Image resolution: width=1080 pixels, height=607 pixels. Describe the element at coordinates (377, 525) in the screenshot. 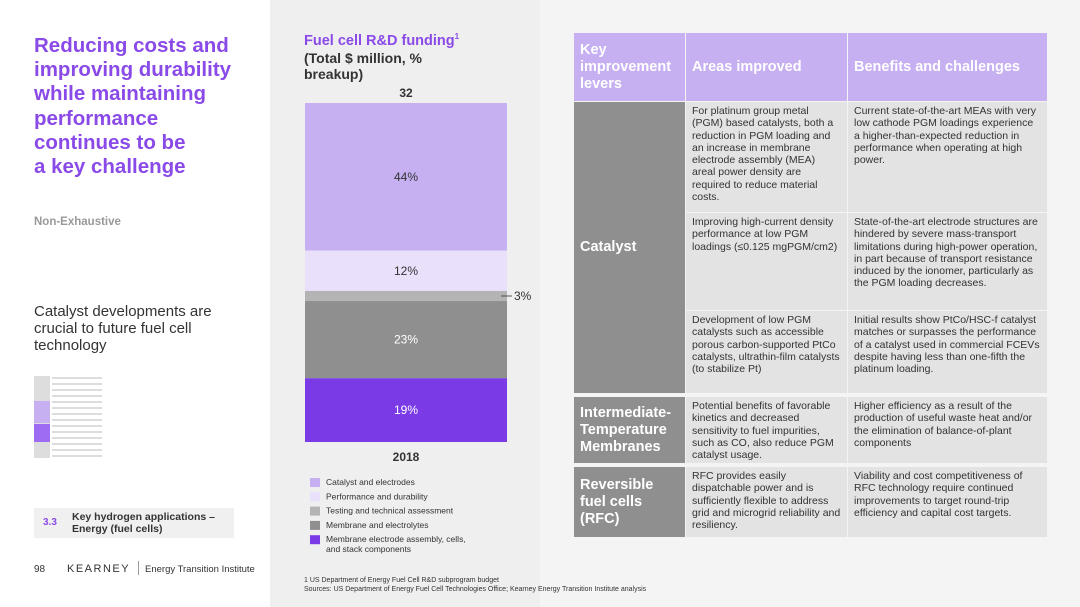

I see `legend-label: Membrane and electrolytes` at that location.